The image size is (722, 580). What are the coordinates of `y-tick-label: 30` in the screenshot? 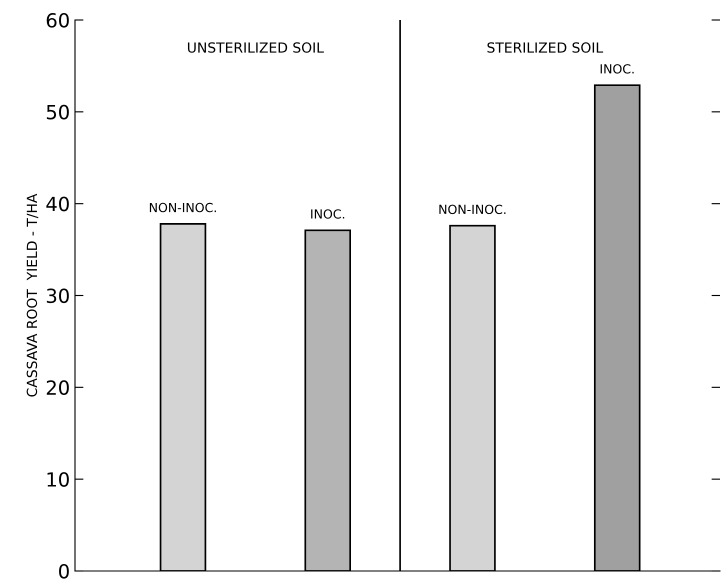 It's located at (57, 296).